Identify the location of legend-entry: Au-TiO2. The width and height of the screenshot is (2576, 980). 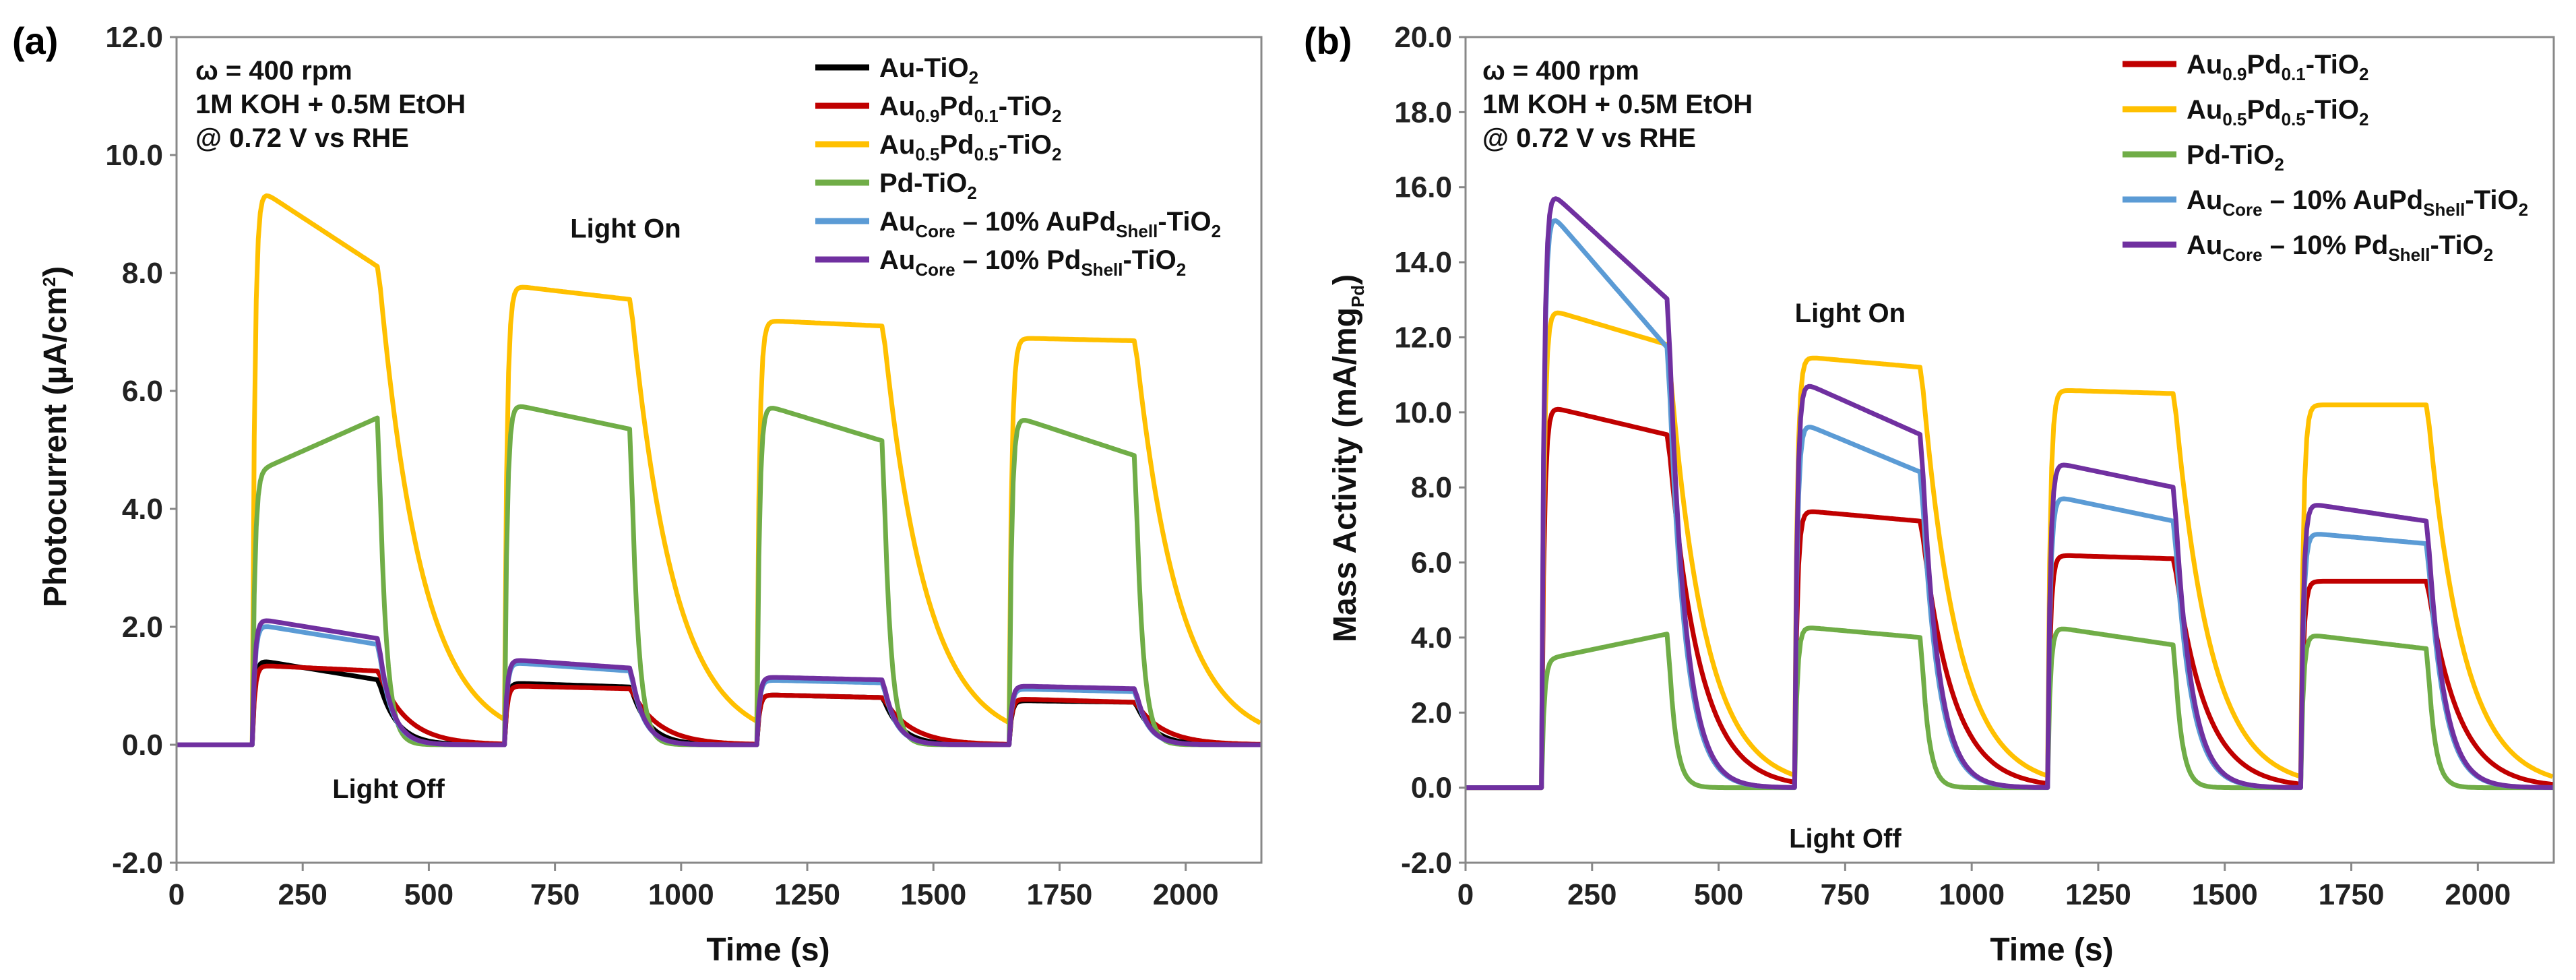
(928, 70).